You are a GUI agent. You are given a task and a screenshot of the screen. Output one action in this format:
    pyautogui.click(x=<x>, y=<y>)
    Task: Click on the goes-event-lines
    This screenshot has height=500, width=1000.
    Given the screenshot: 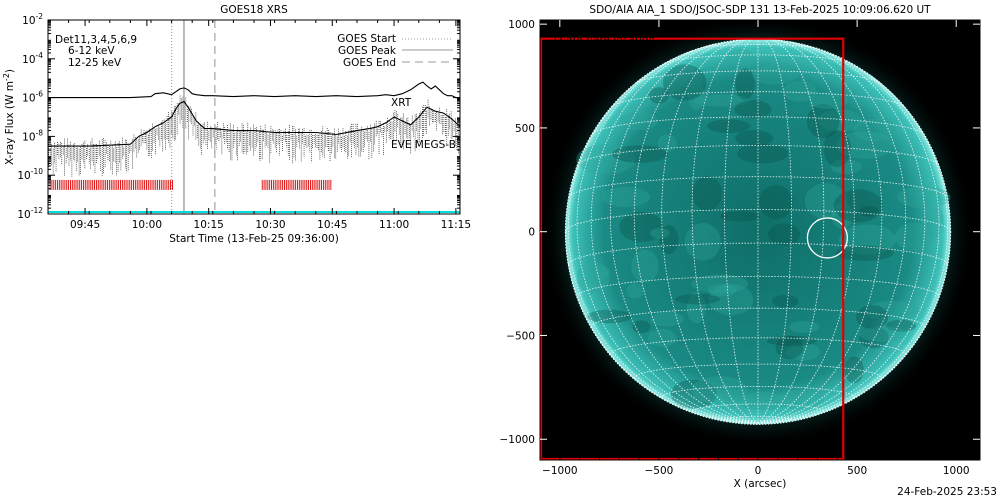 What is the action you would take?
    pyautogui.click(x=193, y=117)
    